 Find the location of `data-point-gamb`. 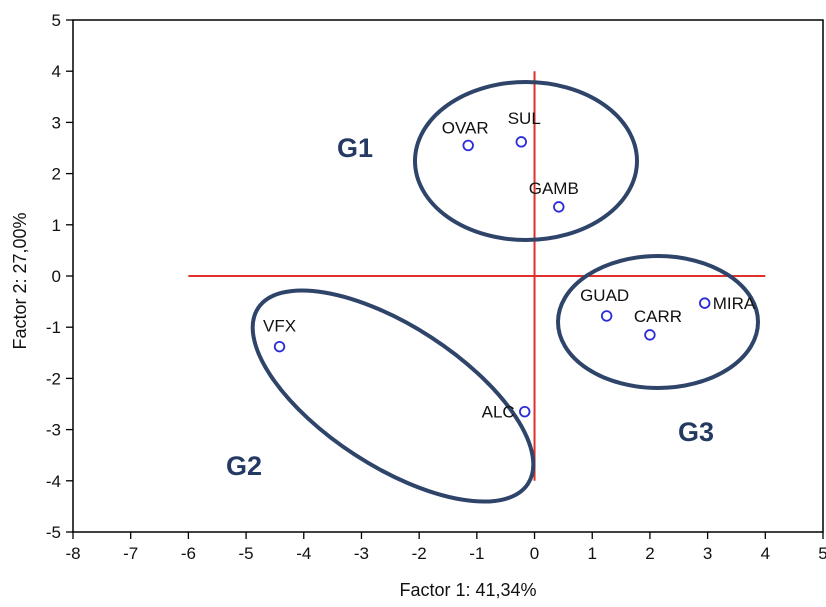

data-point-gamb is located at coordinates (559, 207).